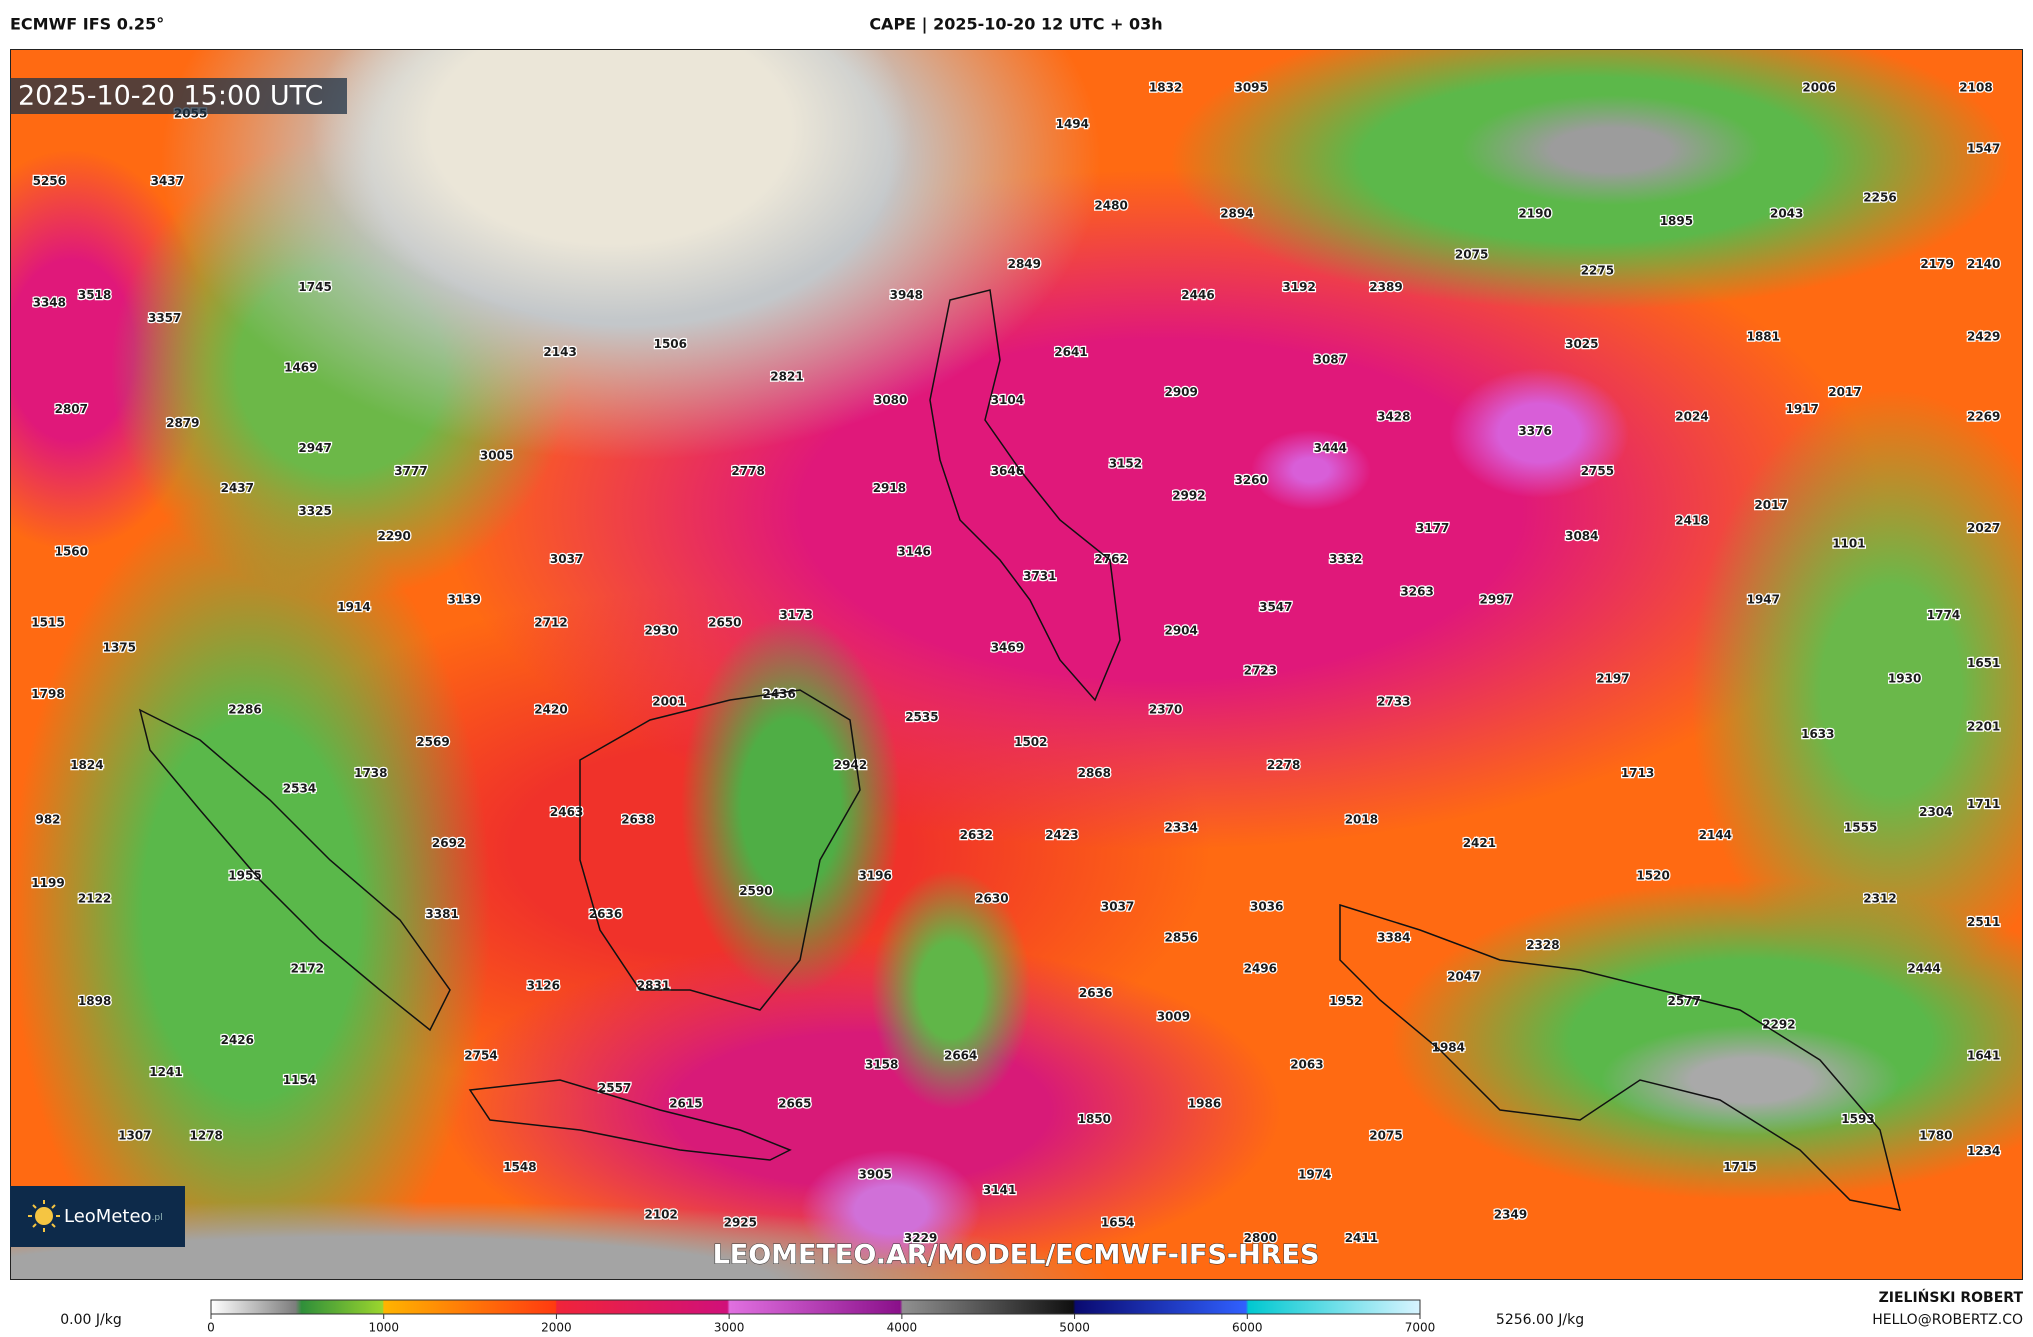 The width and height of the screenshot is (2033, 1337). I want to click on cape-label: 2420, so click(550, 710).